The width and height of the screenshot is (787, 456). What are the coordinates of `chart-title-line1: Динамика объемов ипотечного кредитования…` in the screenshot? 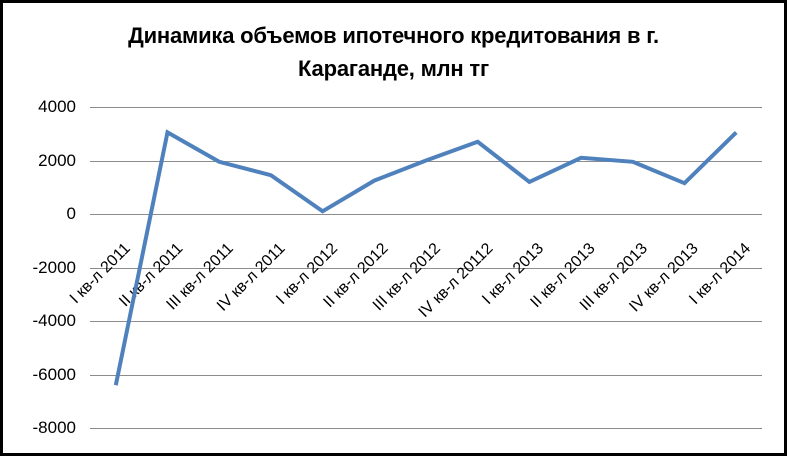 It's located at (393, 35).